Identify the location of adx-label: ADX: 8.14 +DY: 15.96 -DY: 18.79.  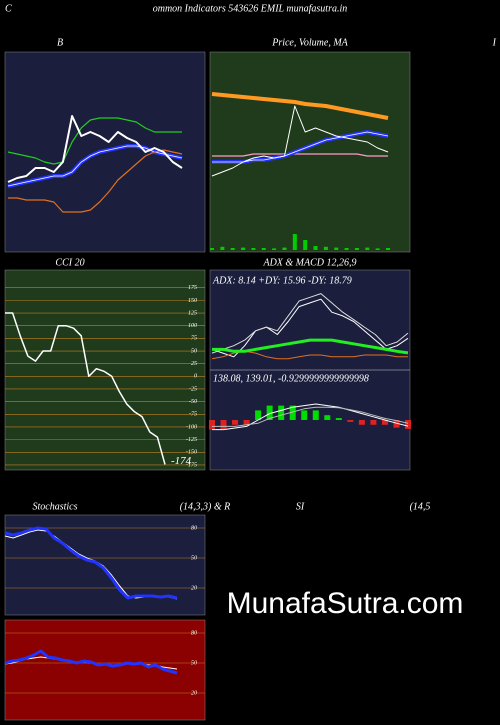
(282, 280).